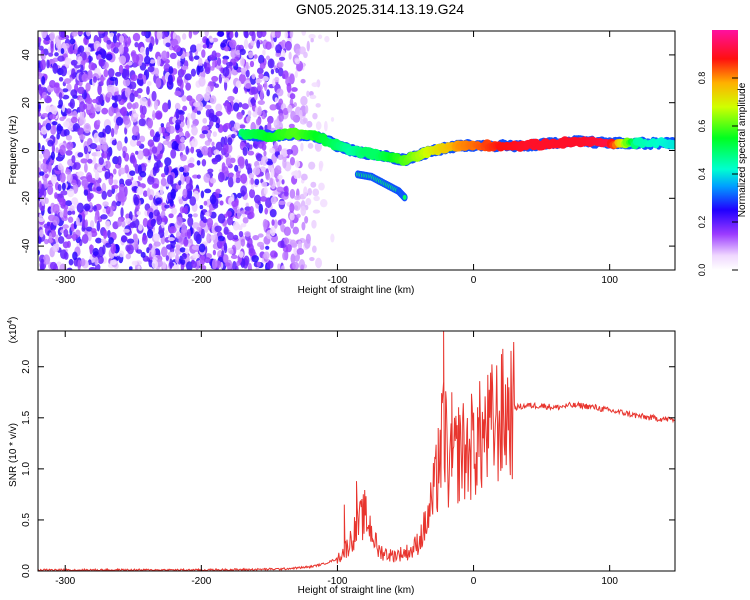 This screenshot has width=750, height=600. Describe the element at coordinates (702, 174) in the screenshot. I see `colorbar-tick-label: 0.4` at that location.